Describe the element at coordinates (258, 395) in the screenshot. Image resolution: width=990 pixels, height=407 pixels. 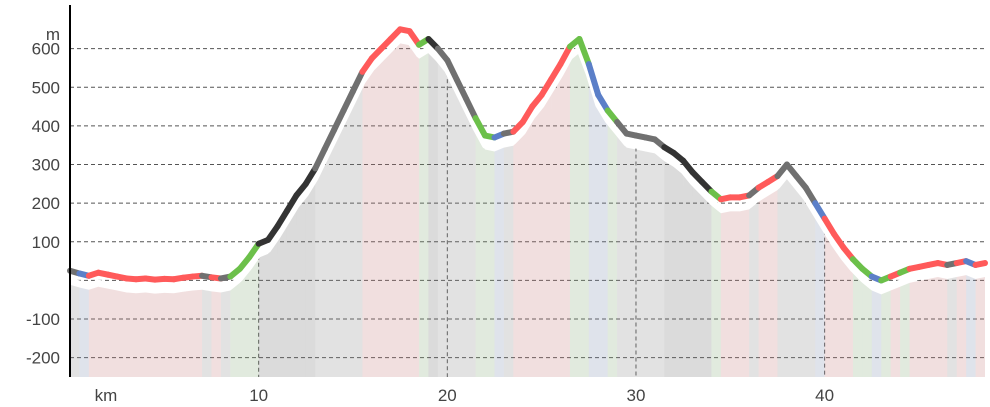
I see `x-tick-label: 10` at that location.